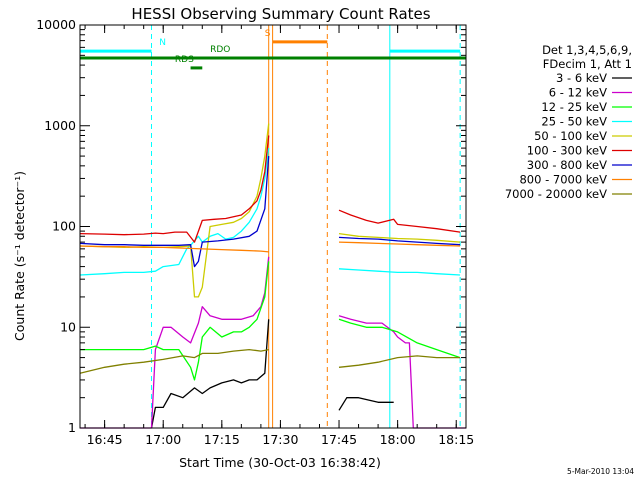 Image resolution: width=640 pixels, height=480 pixels. What do you see at coordinates (68, 326) in the screenshot?
I see `y-tick-label: 10` at bounding box center [68, 326].